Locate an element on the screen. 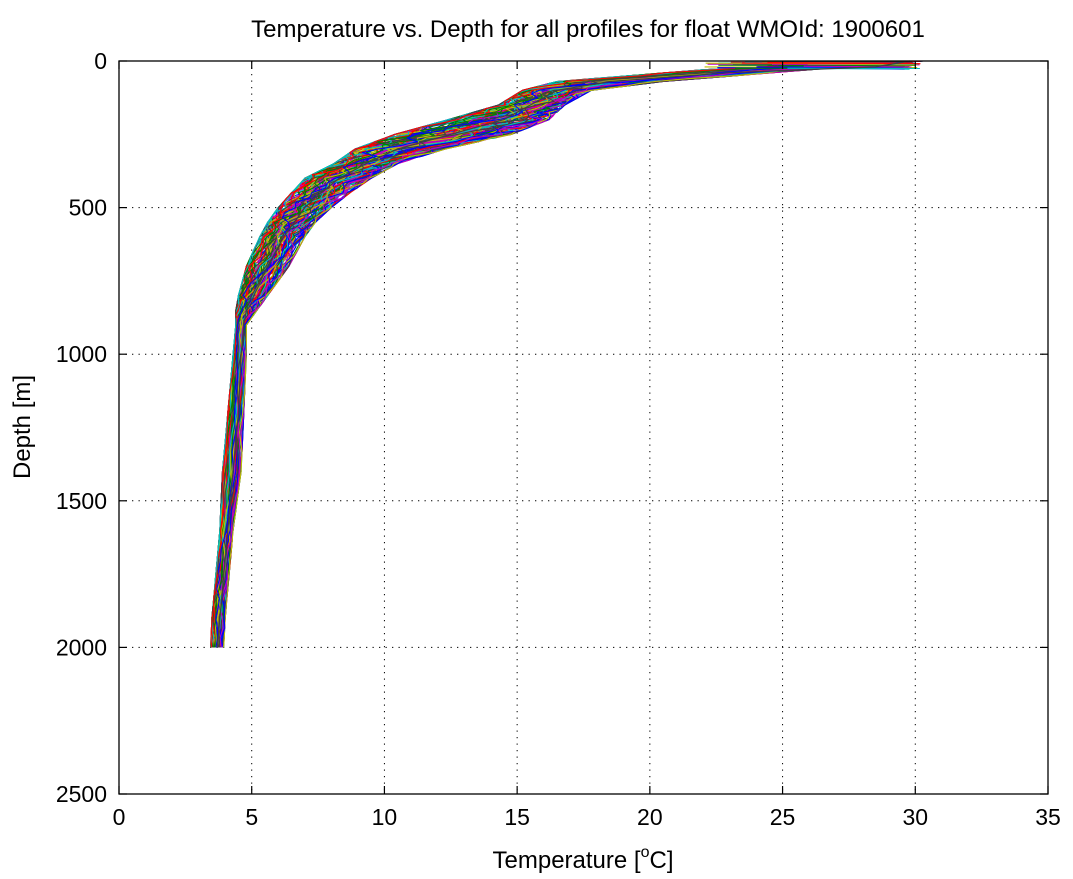  x-tick-label: 0 is located at coordinates (119, 817).